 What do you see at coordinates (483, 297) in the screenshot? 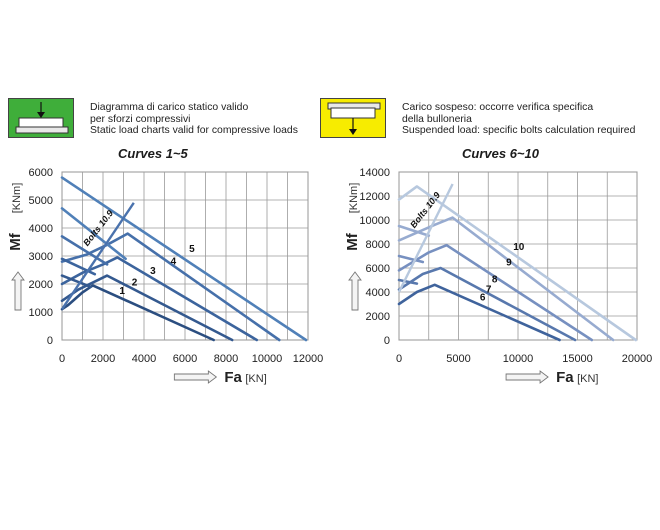
I see `chart-2-series-label: 6` at bounding box center [483, 297].